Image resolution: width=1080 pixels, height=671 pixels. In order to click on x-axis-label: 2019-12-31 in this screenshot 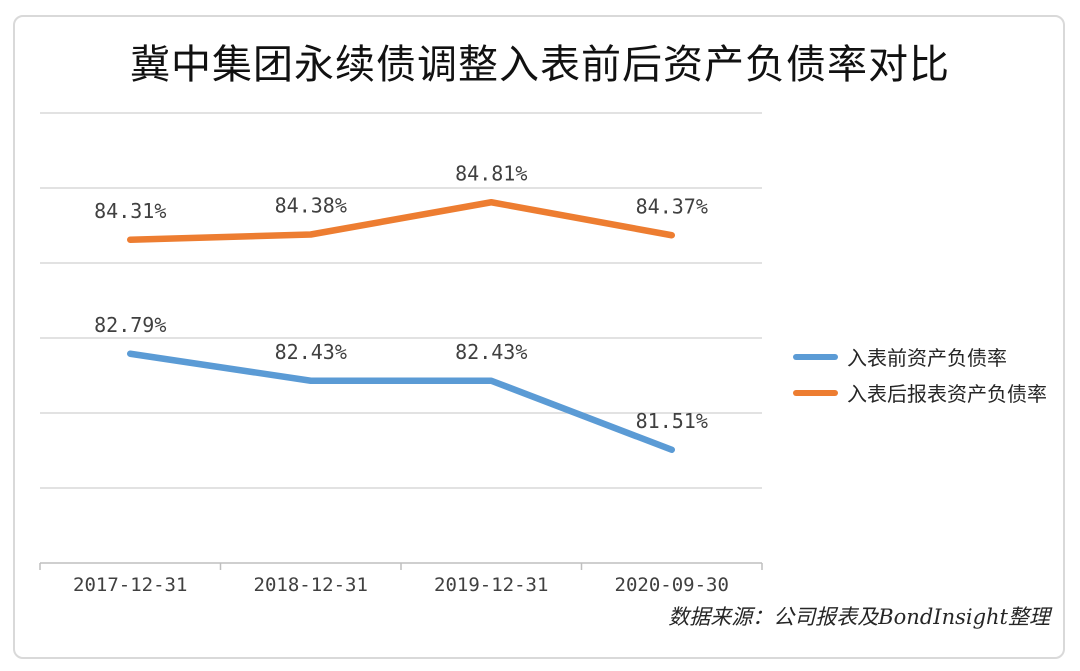, I will do `click(491, 585)`.